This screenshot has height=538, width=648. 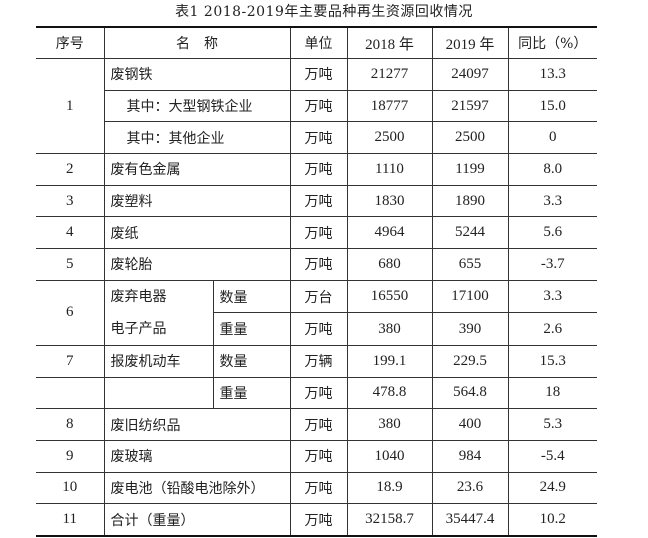 I want to click on value-2019: 390, so click(x=470, y=329).